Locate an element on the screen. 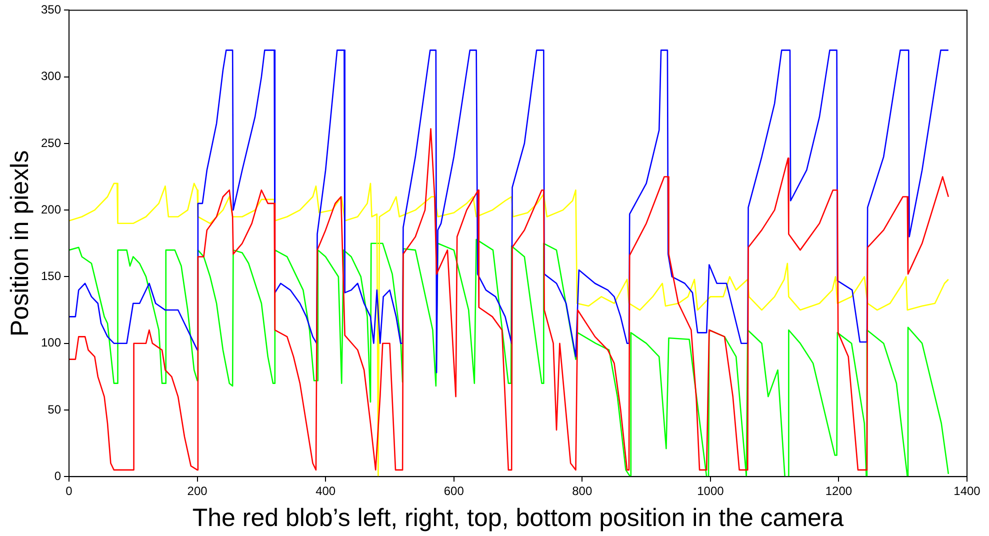  x-tick-label: 800 is located at coordinates (582, 491).